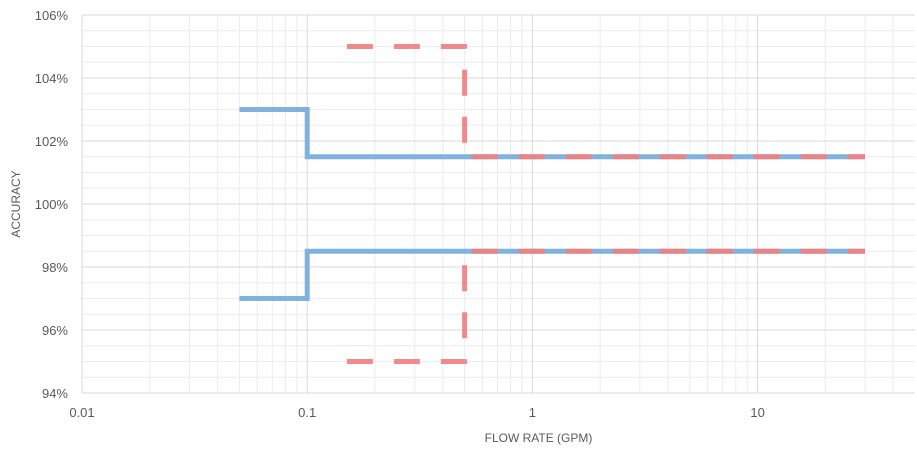 Image resolution: width=917 pixels, height=450 pixels. I want to click on y-tick-label: 96%, so click(55, 330).